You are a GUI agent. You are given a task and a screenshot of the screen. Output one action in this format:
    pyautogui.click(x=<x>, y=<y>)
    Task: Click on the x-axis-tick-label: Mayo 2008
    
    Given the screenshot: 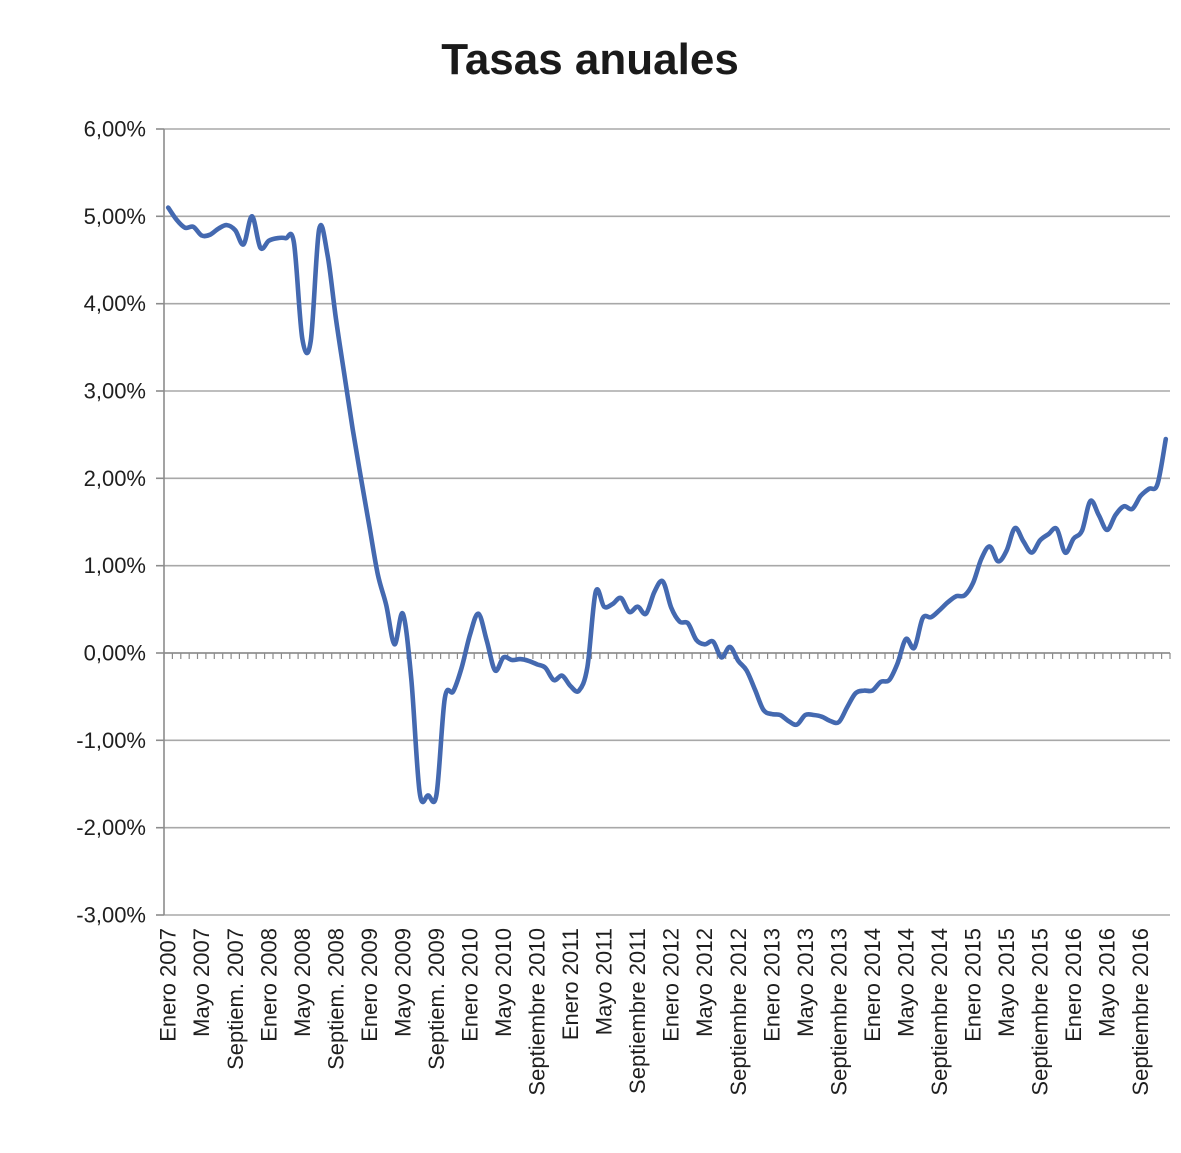 What is the action you would take?
    pyautogui.click(x=302, y=982)
    